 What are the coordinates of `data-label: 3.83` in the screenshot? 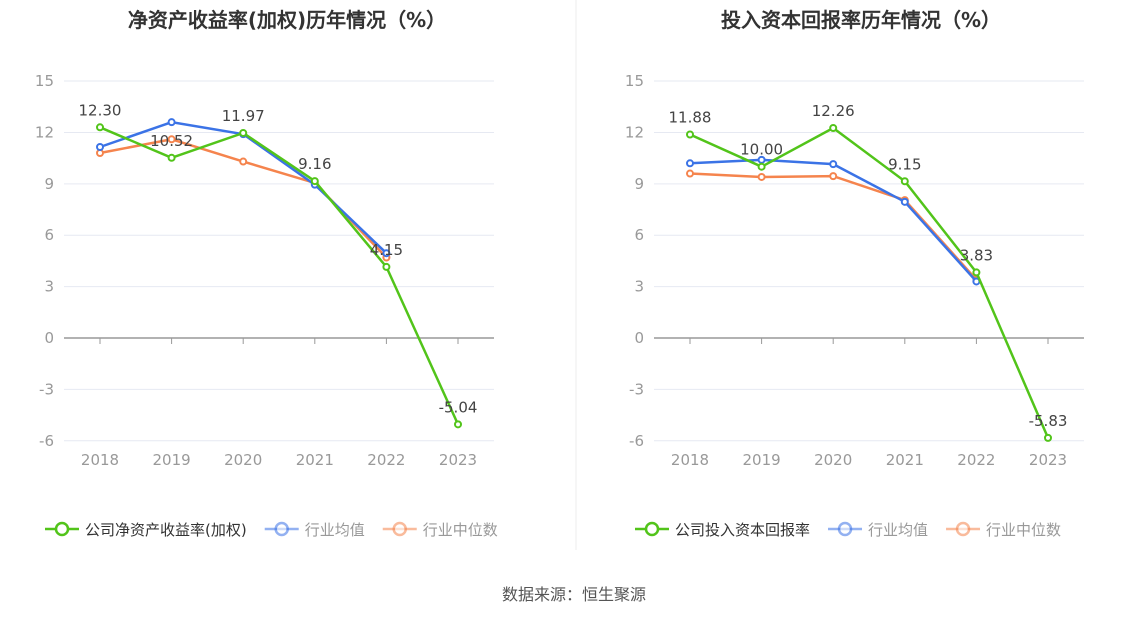 It's located at (976, 255).